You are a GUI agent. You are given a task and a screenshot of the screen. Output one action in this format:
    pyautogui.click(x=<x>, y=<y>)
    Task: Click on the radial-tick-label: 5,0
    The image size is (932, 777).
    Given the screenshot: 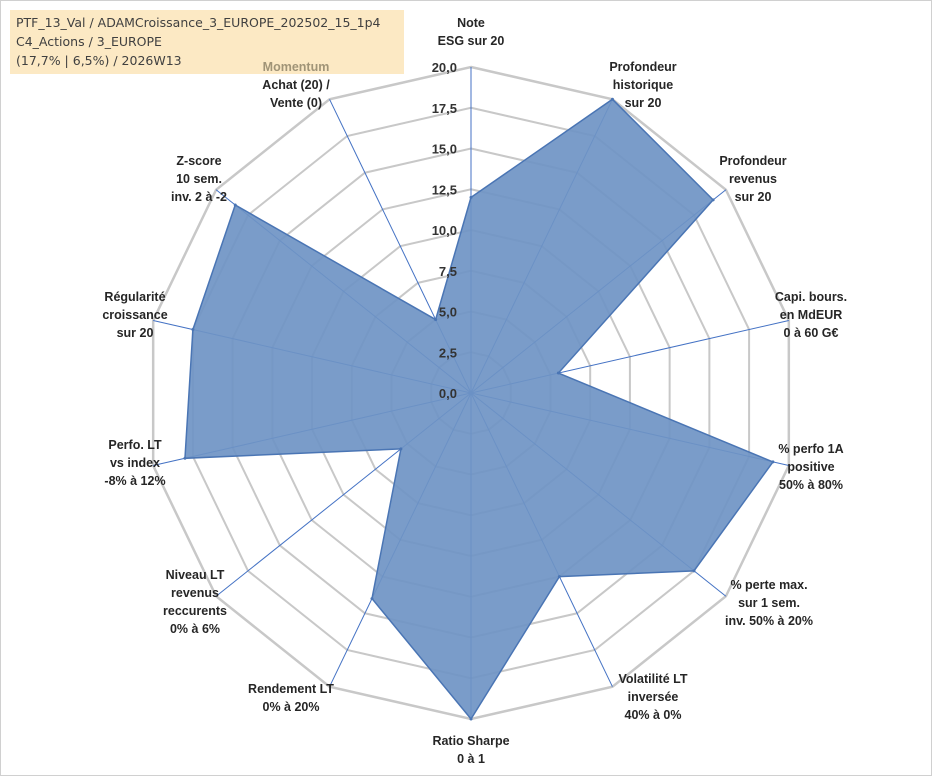 What is the action you would take?
    pyautogui.click(x=448, y=312)
    